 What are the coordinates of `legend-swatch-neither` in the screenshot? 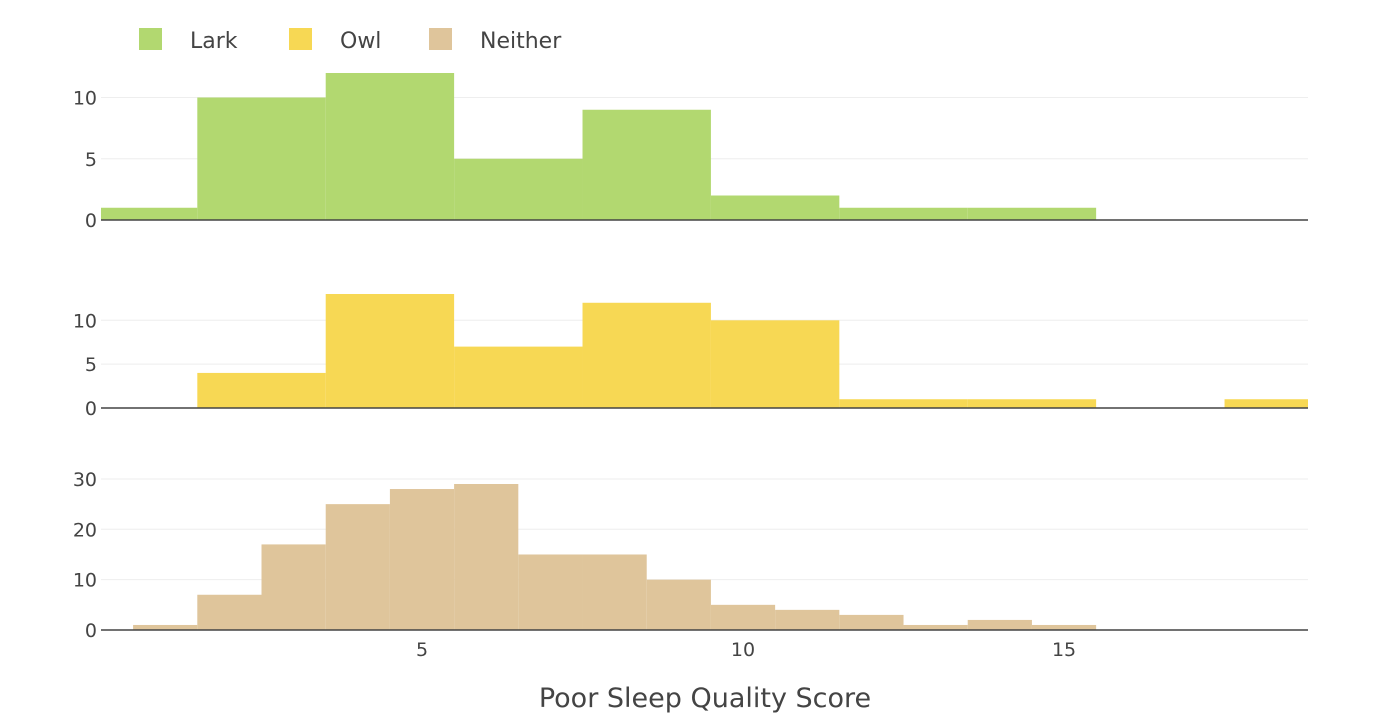 It's located at (440, 39).